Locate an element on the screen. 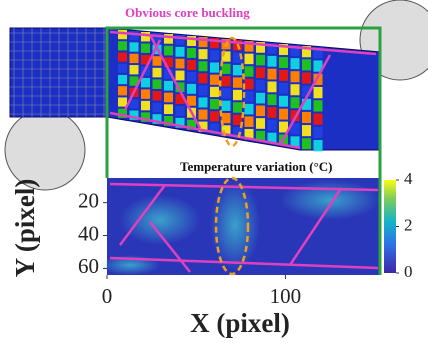 The height and width of the screenshot is (345, 428). y-axis-label: Y (pixel) is located at coordinates (25, 228).